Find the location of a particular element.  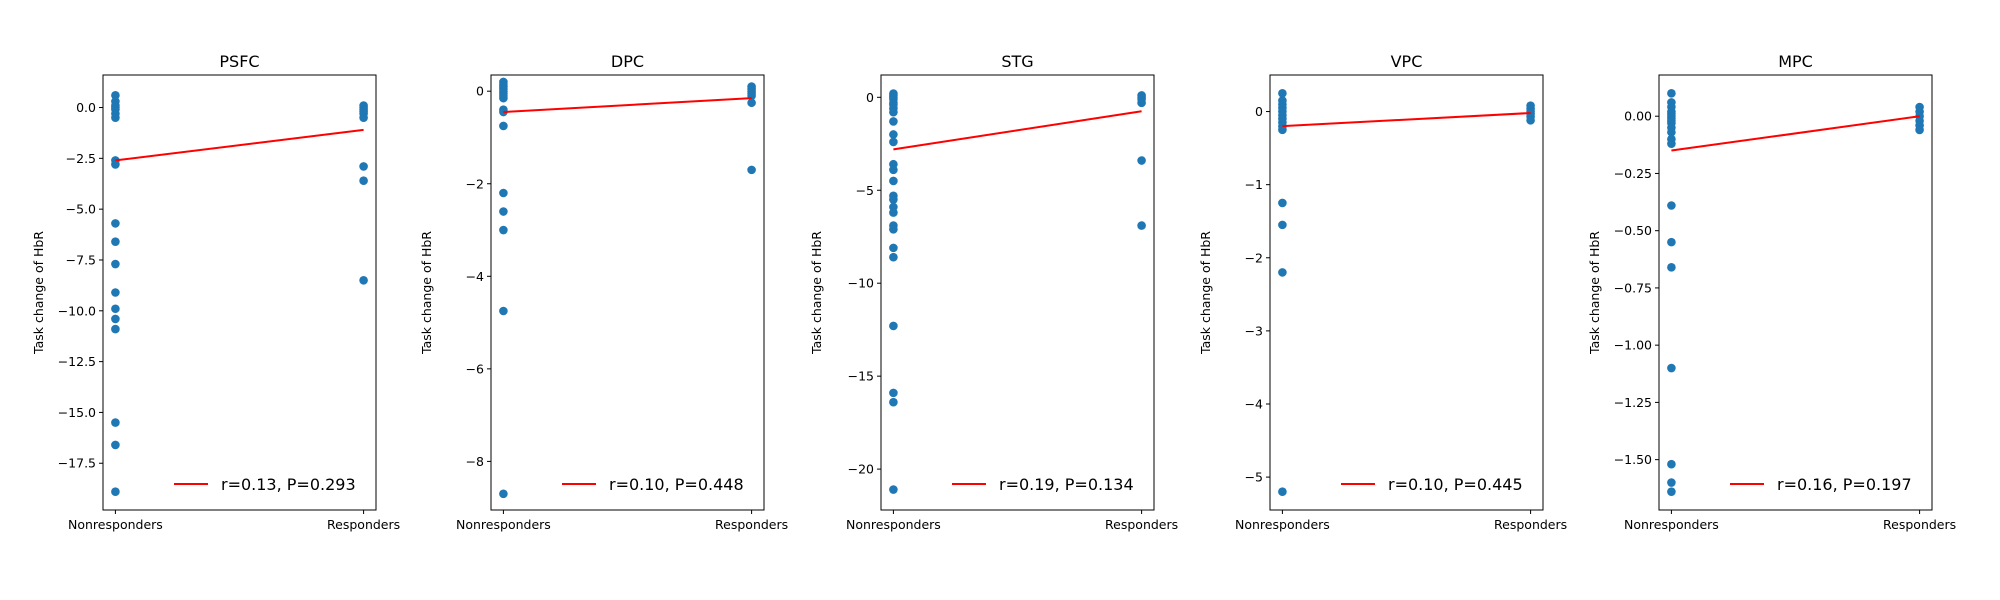

panel-title: VPC is located at coordinates (1407, 61).